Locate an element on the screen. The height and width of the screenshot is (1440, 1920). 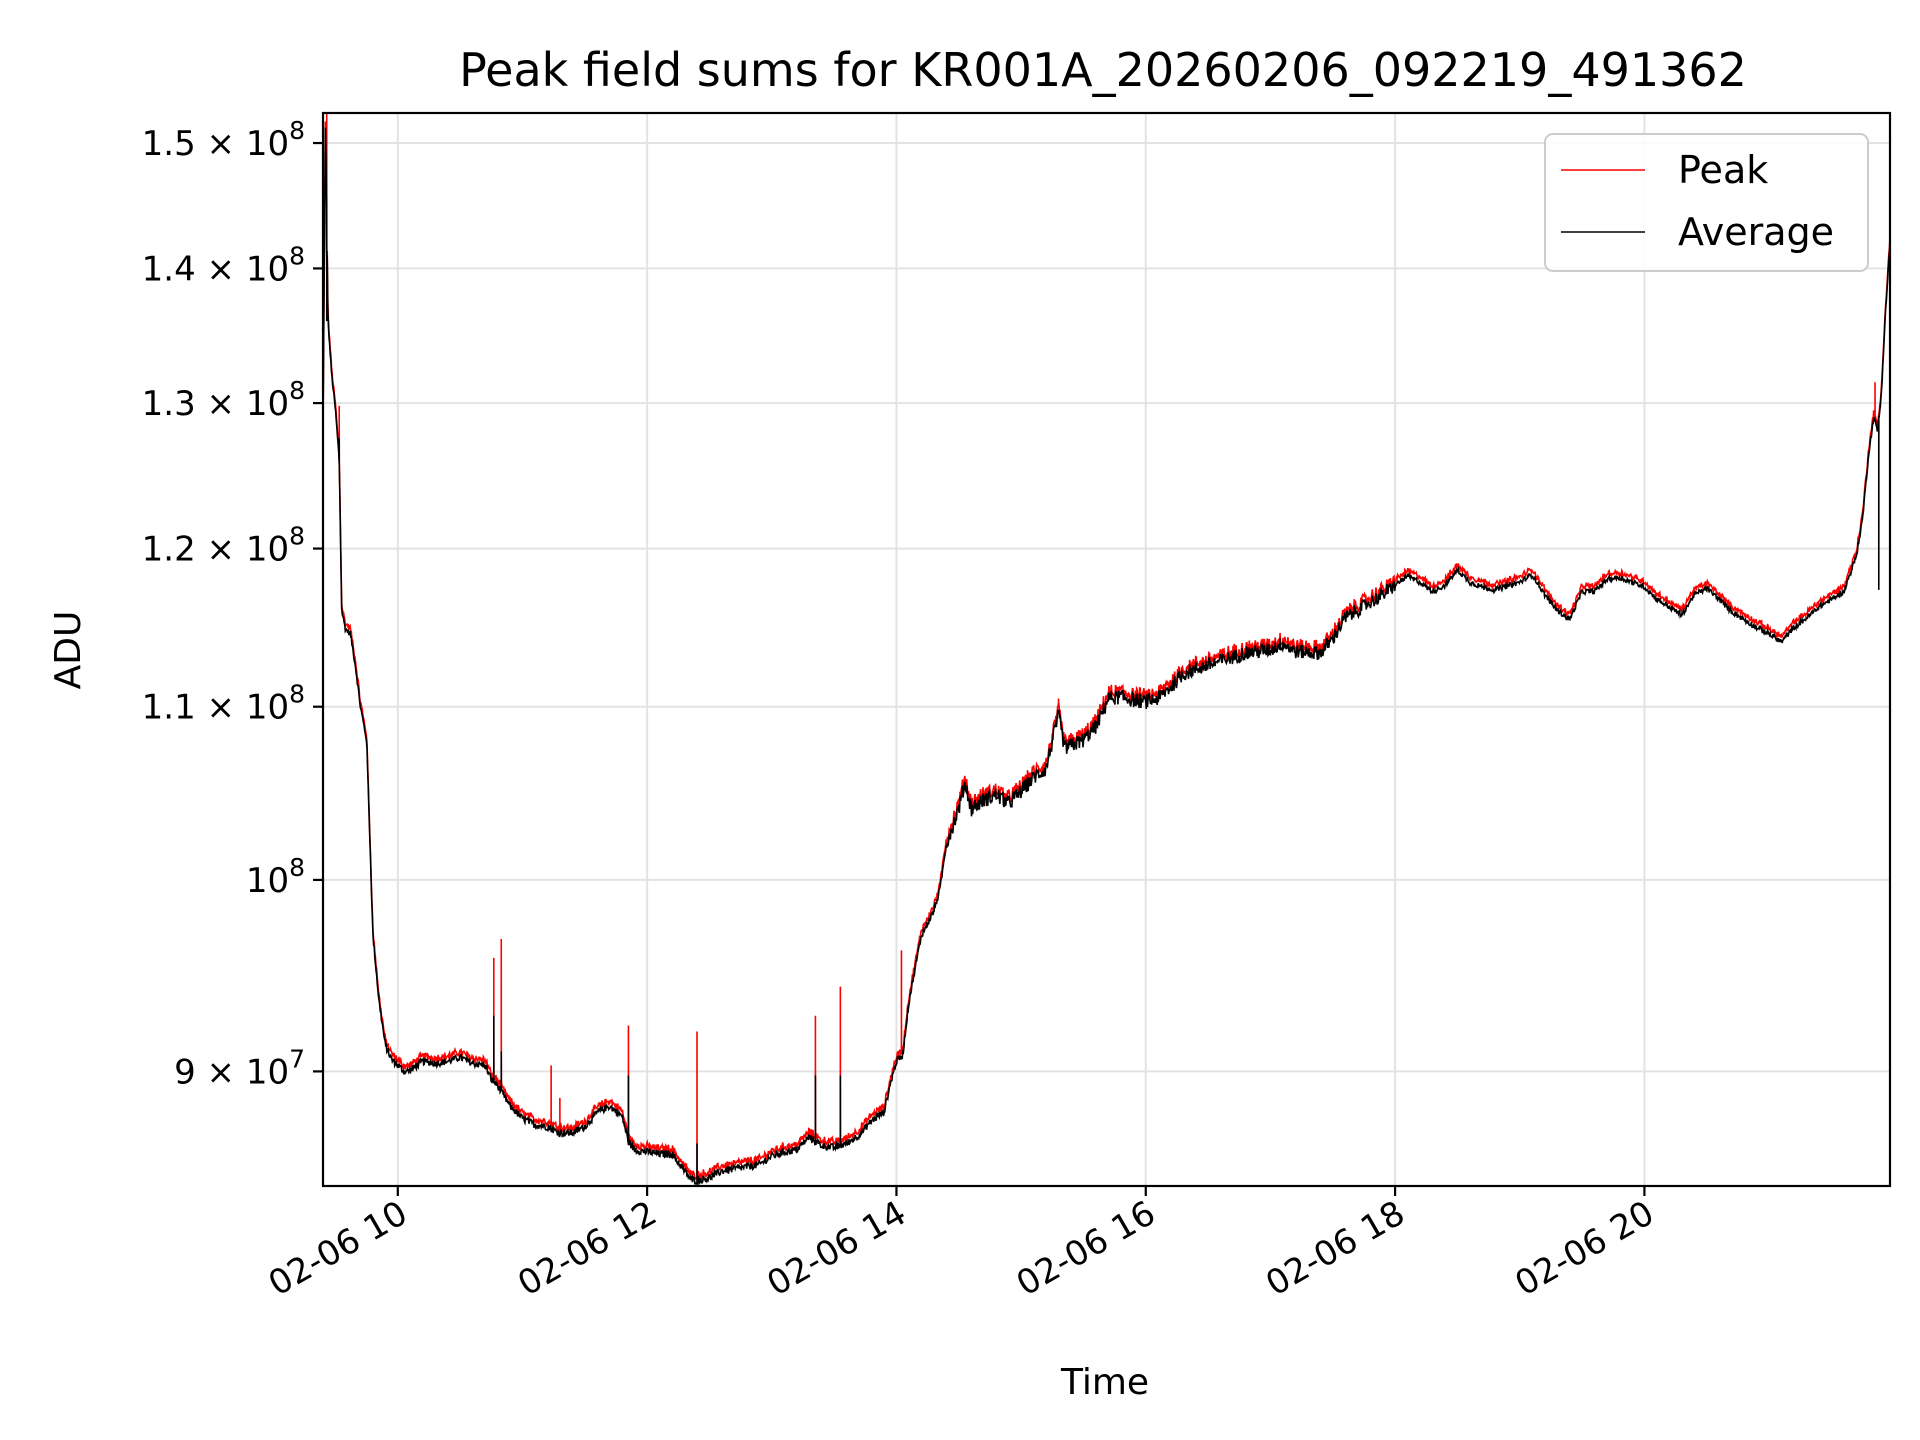
legend-box is located at coordinates (1706, 202).